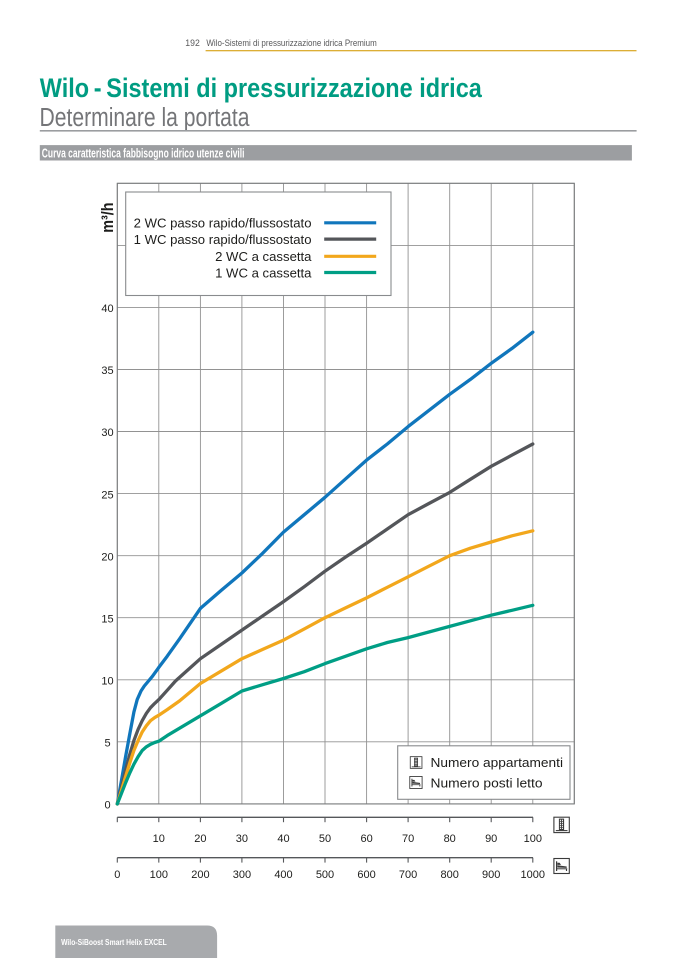 The height and width of the screenshot is (958, 677). I want to click on svg-text: 200, so click(200, 875).